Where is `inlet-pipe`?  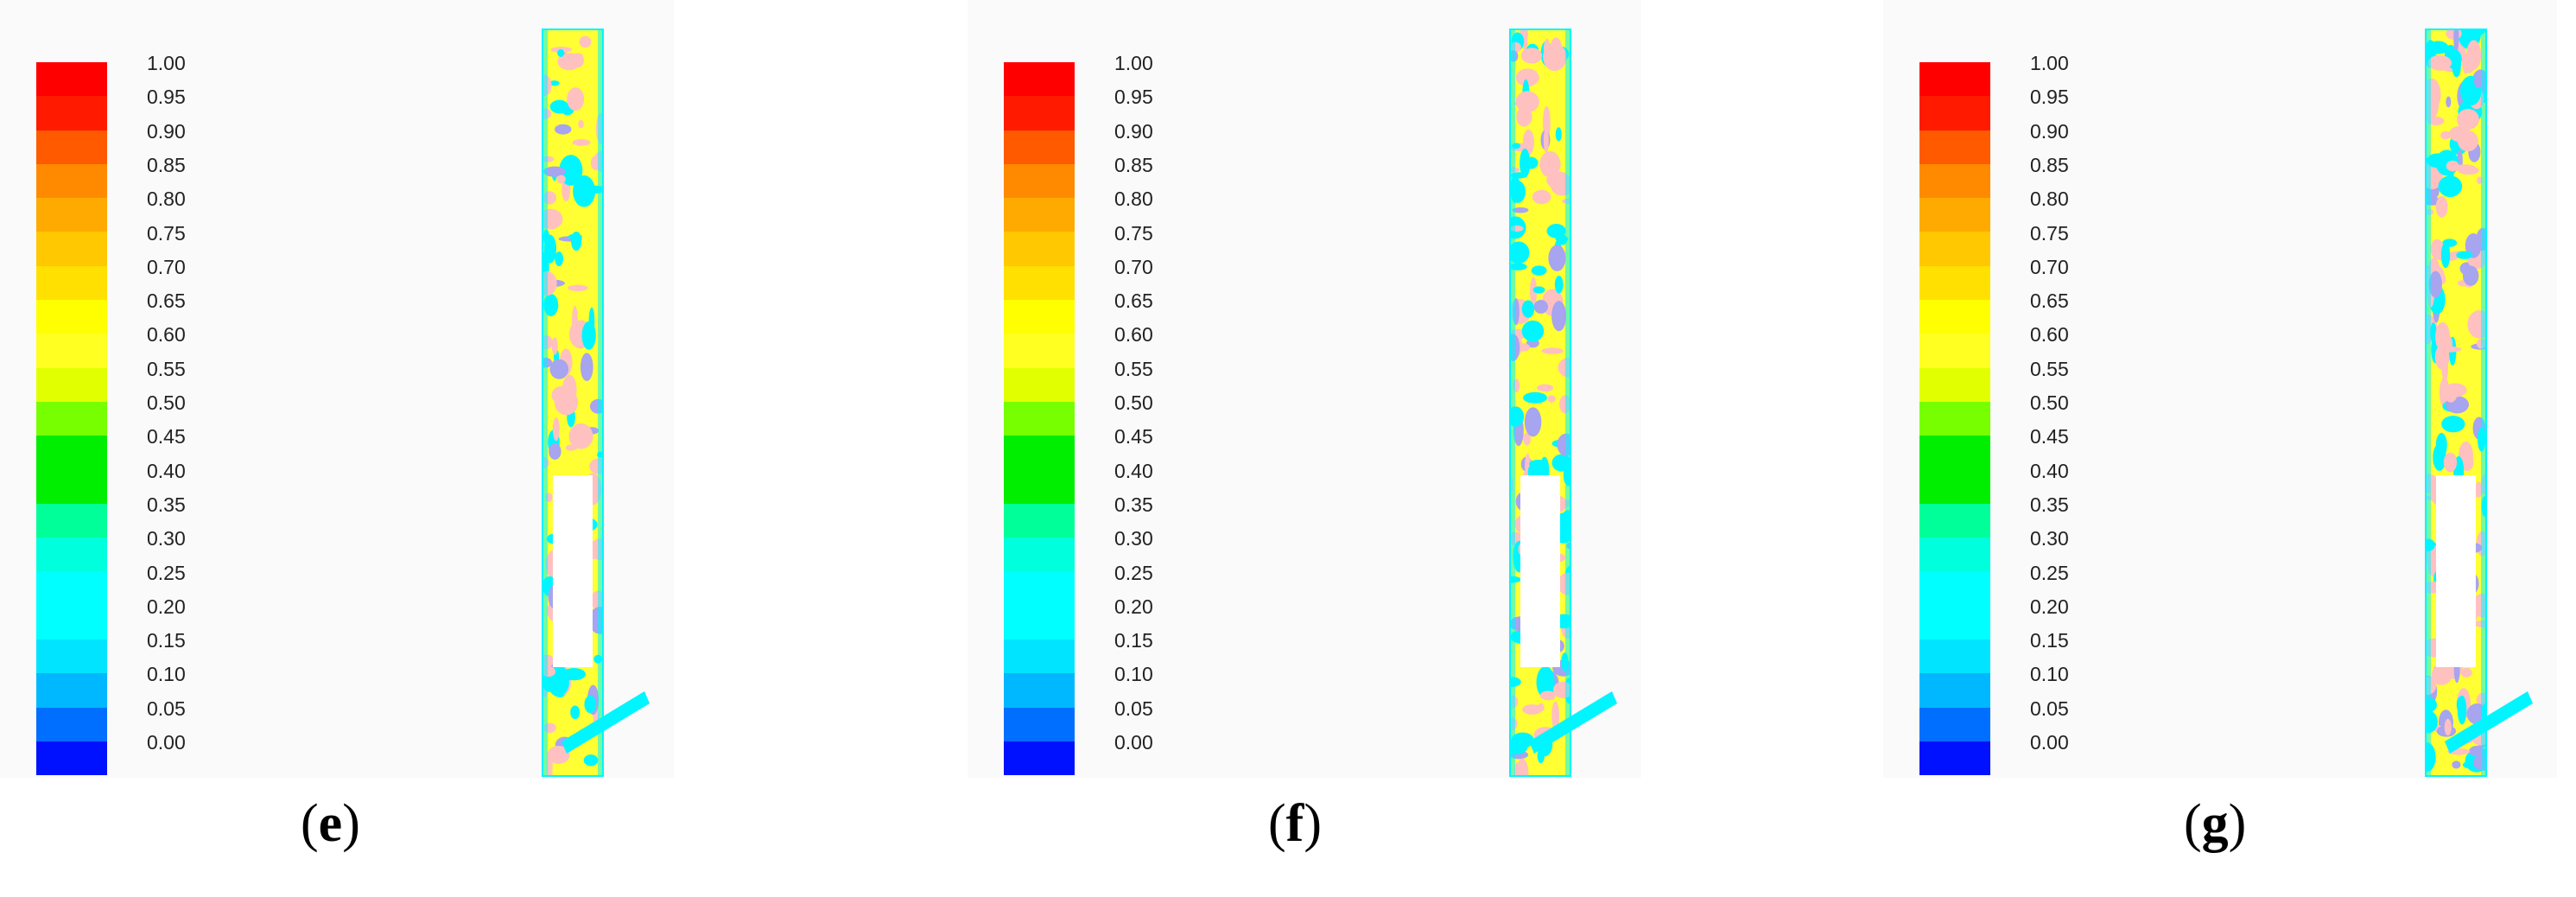 inlet-pipe is located at coordinates (1573, 722).